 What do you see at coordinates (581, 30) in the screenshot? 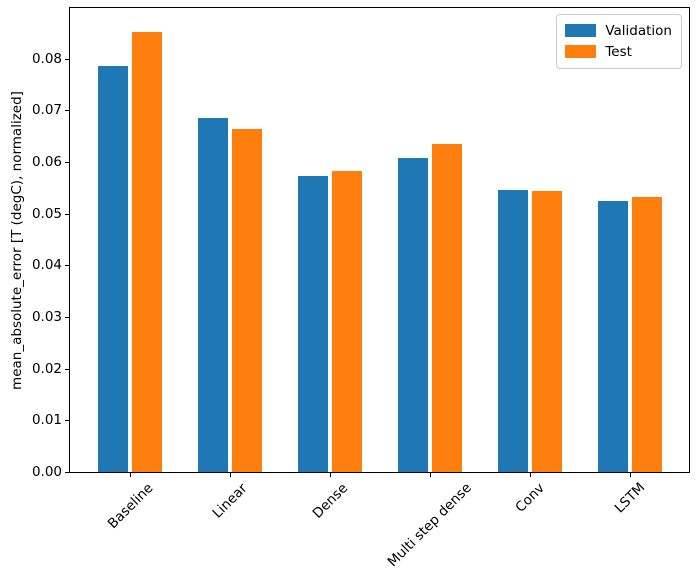
I see `legend-swatch-validation` at bounding box center [581, 30].